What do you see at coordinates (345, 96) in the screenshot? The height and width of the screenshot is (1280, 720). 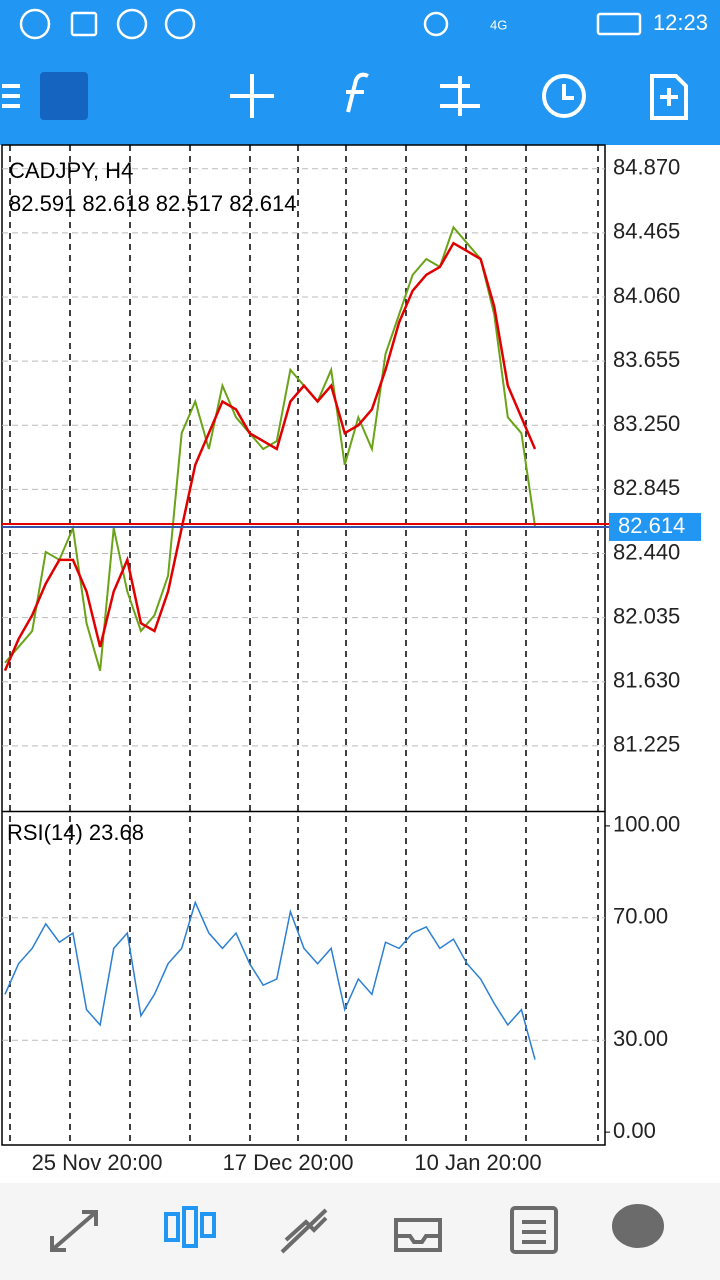 I see `toolbar` at bounding box center [345, 96].